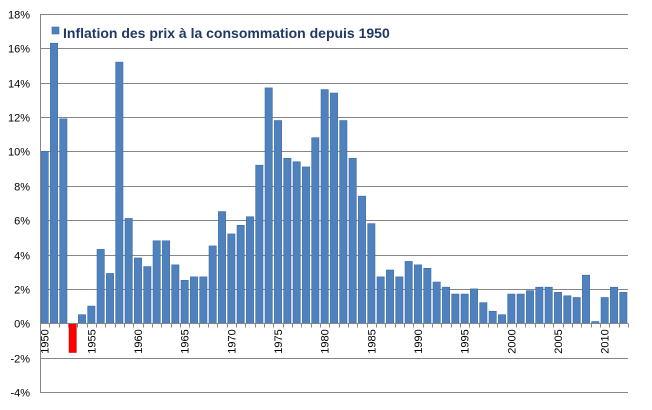 The height and width of the screenshot is (410, 652). I want to click on y-tick-label: -4%, so click(20, 394).